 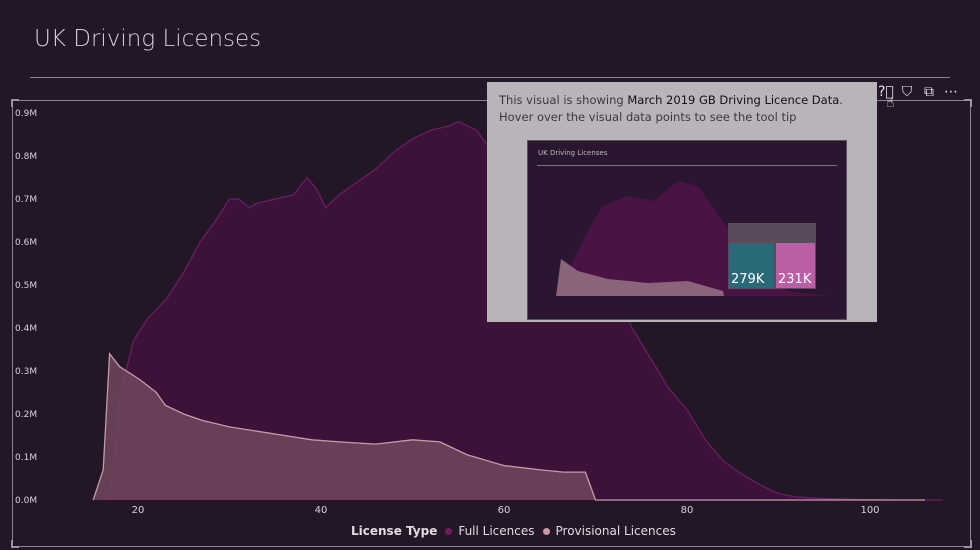 What do you see at coordinates (907, 92) in the screenshot?
I see `filter-icon: ⛉` at bounding box center [907, 92].